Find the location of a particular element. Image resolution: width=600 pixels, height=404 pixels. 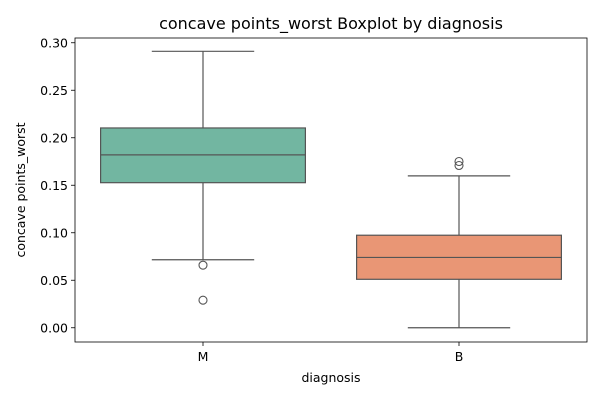

y-tick-label: 0.25 is located at coordinates (54, 90).